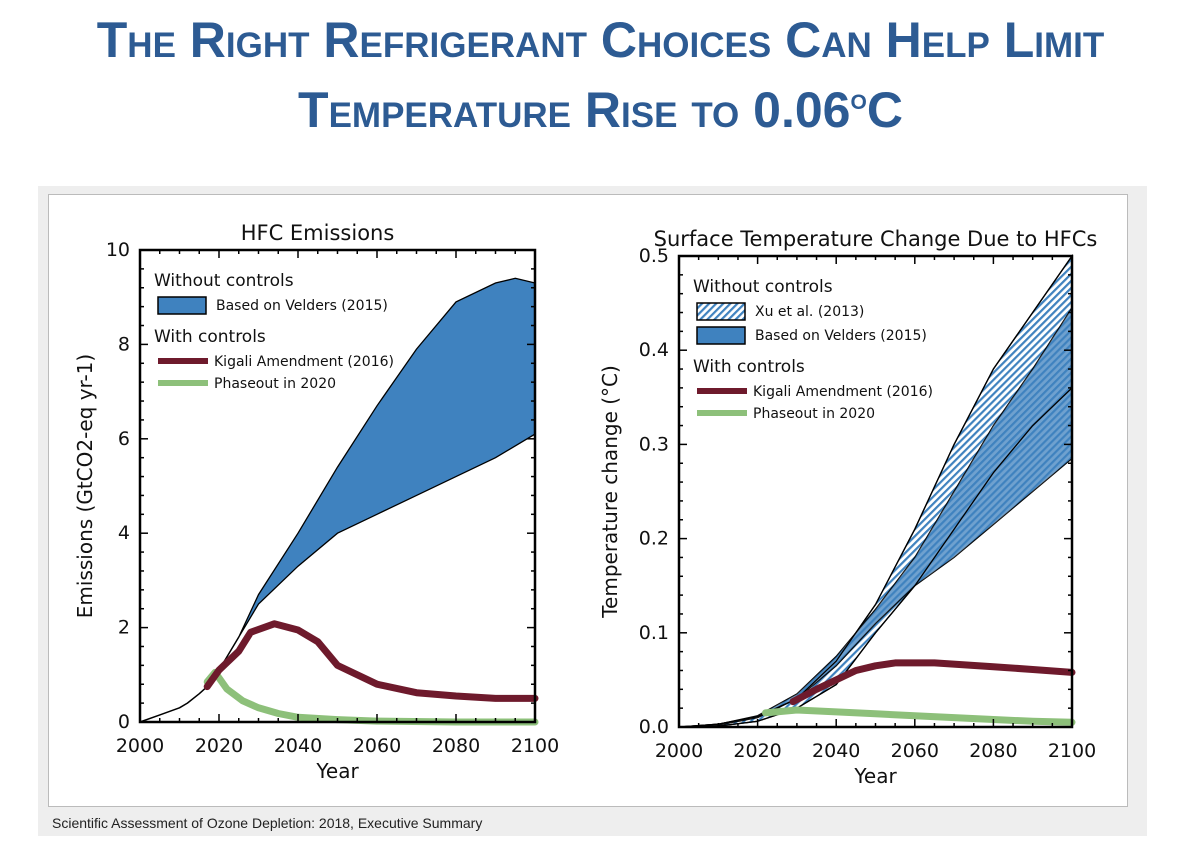 The height and width of the screenshot is (843, 1201). Describe the element at coordinates (809, 312) in the screenshot. I see `legend-label-xu: Xu et al. (2013)` at that location.